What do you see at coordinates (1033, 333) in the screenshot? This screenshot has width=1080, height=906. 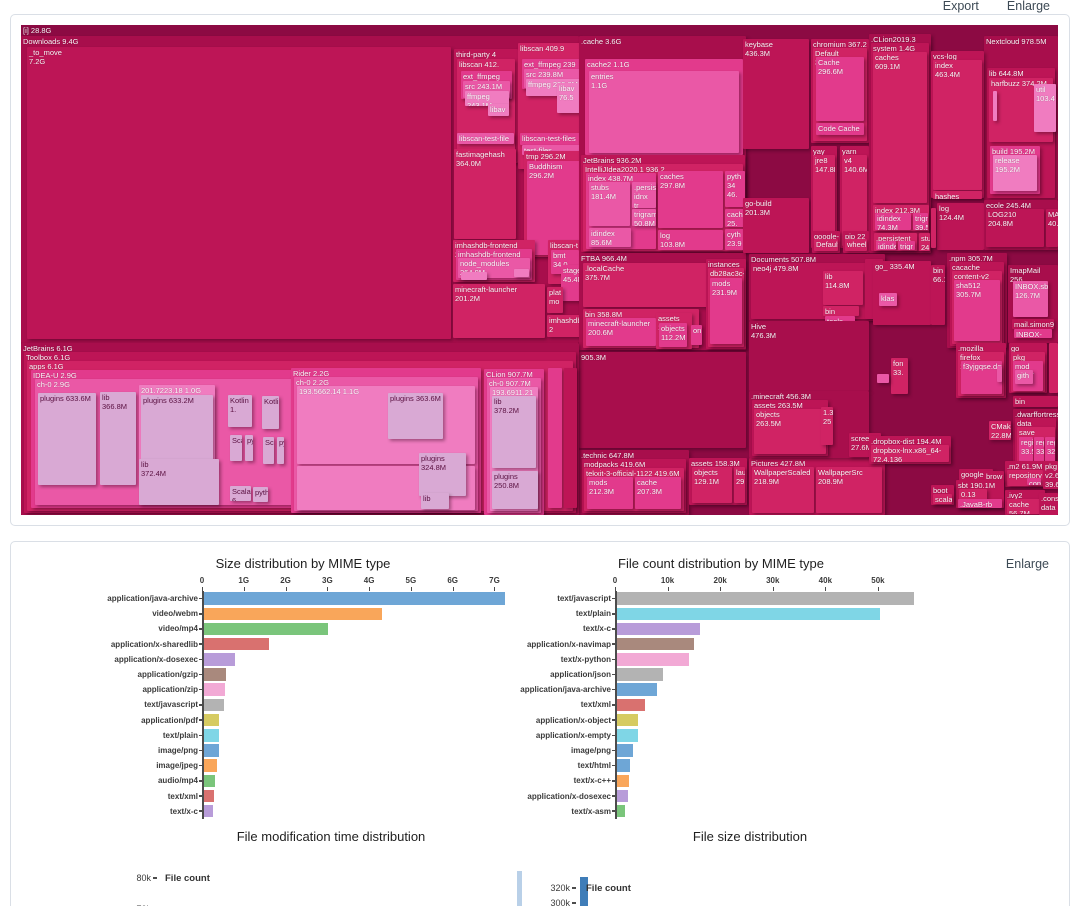 I see `treemap-node: INBOX-1.sbd` at bounding box center [1033, 333].